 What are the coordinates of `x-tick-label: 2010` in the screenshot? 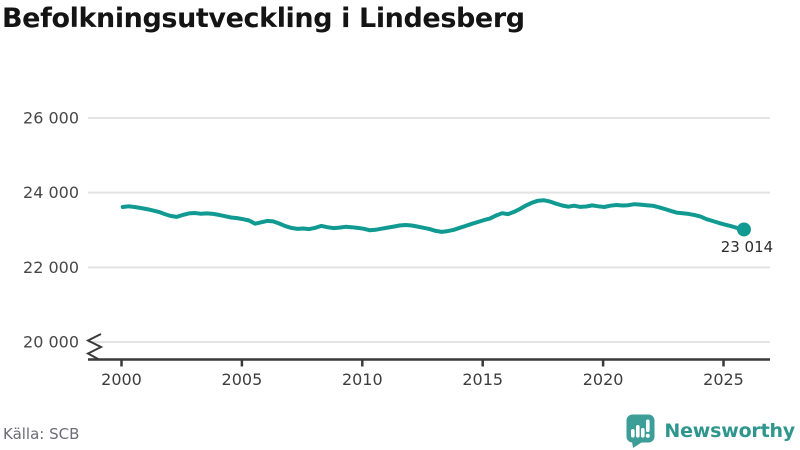 It's located at (362, 379).